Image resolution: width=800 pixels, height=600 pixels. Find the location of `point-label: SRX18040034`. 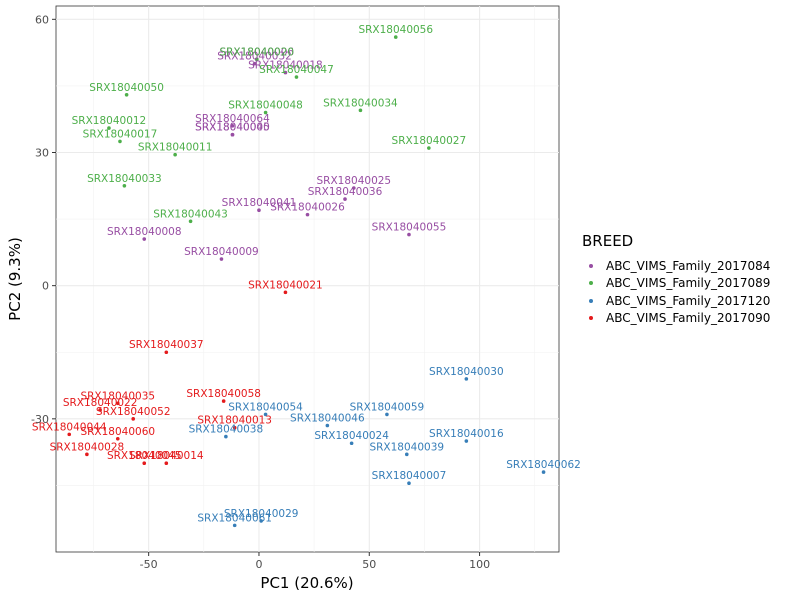

point-label: SRX18040034 is located at coordinates (360, 103).